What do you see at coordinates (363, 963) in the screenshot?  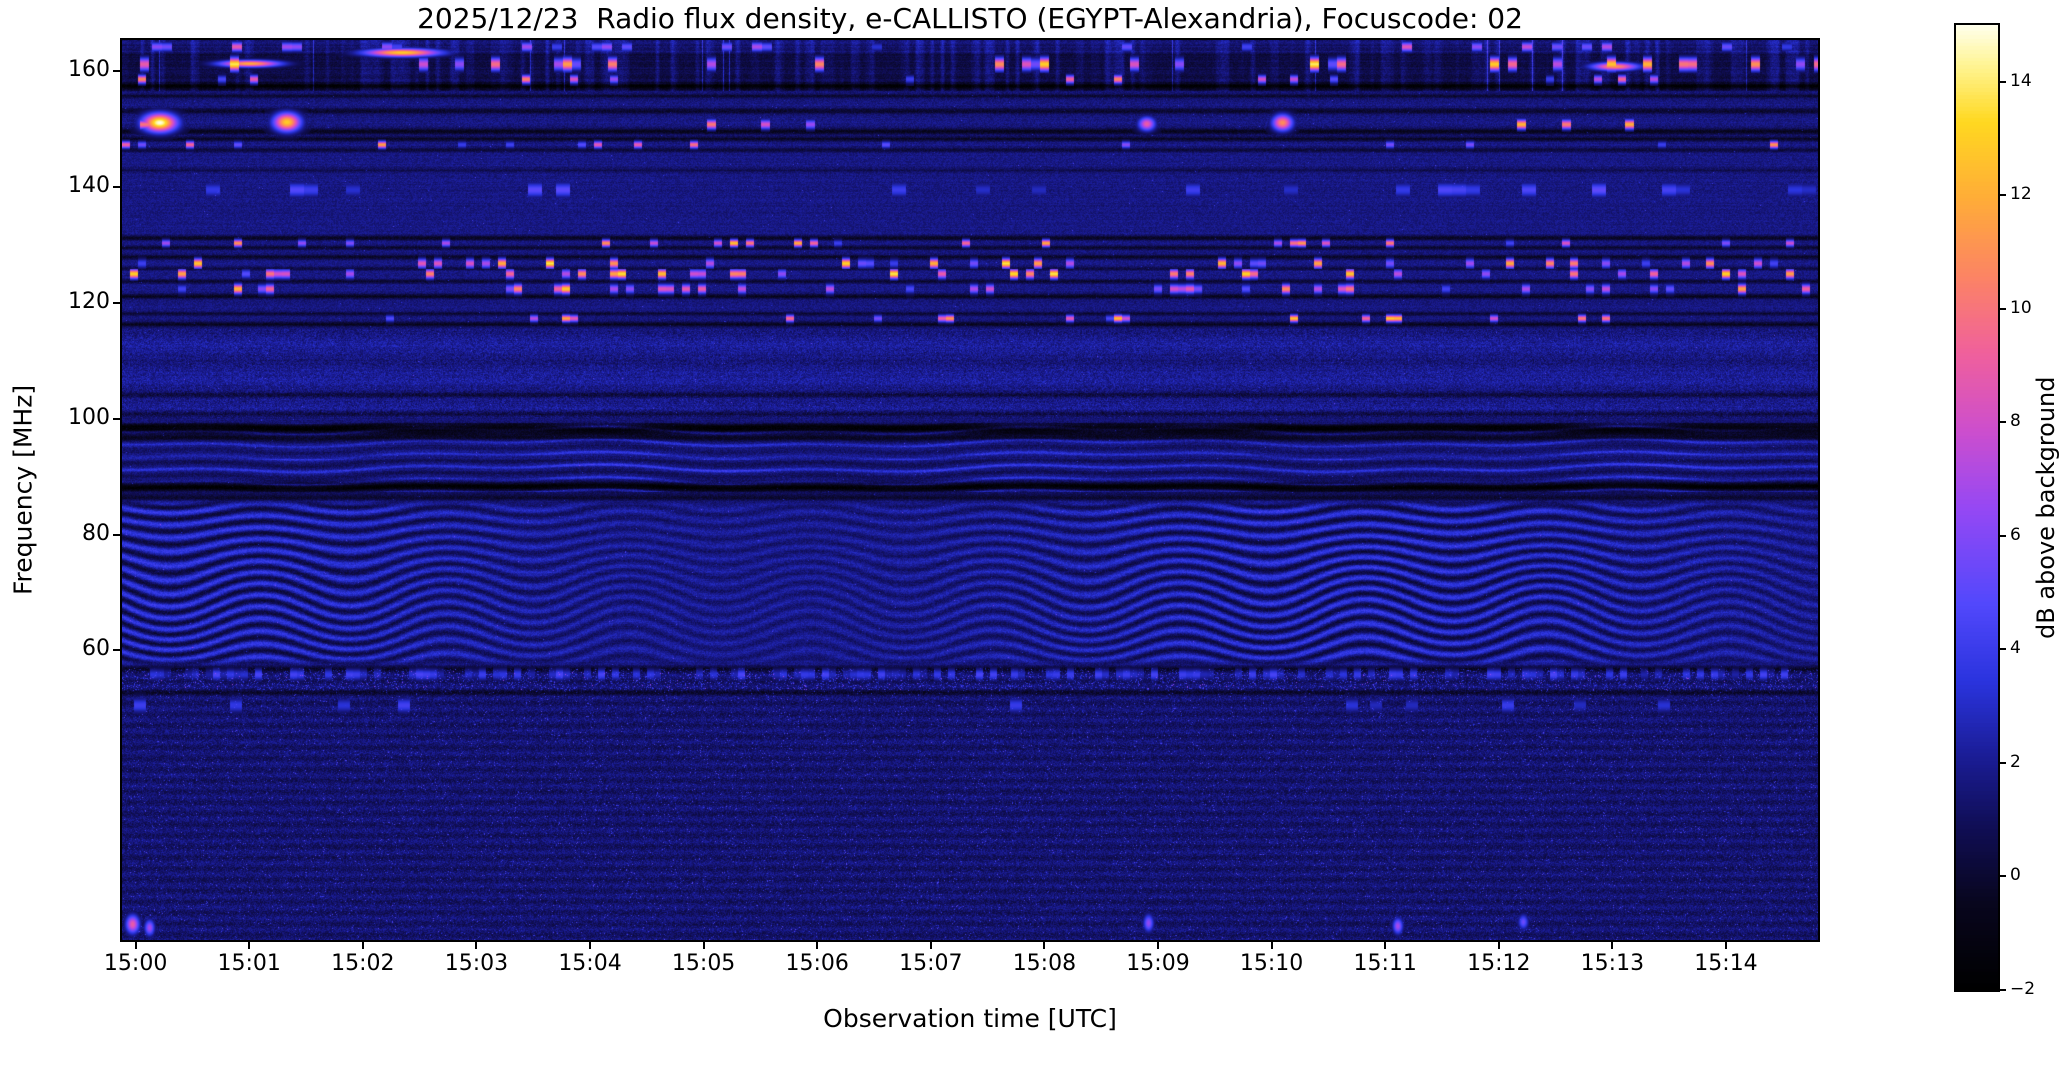 I see `x-tick-label: 15:02` at bounding box center [363, 963].